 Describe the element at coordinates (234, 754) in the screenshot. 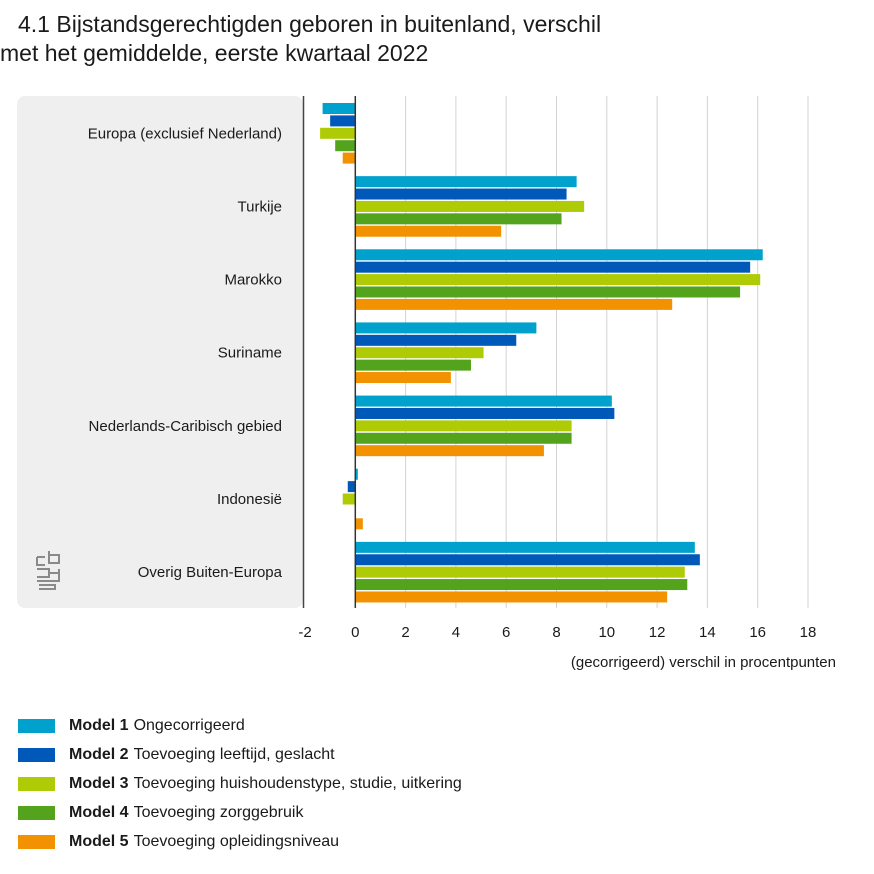

I see `legend-series-description: Toevoeging leeftijd, geslacht` at that location.